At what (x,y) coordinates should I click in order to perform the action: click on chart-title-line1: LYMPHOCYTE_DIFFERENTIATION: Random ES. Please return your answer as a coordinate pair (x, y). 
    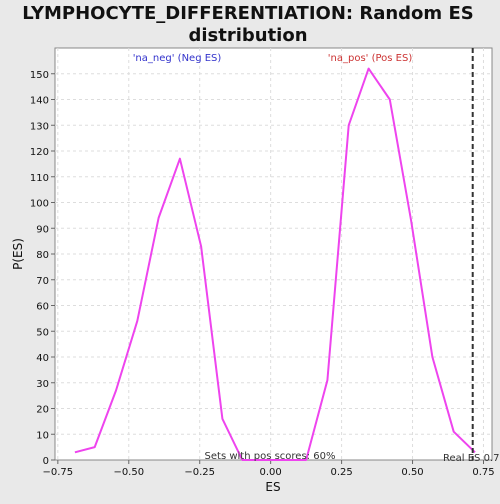
    Looking at the image, I should click on (247, 13).